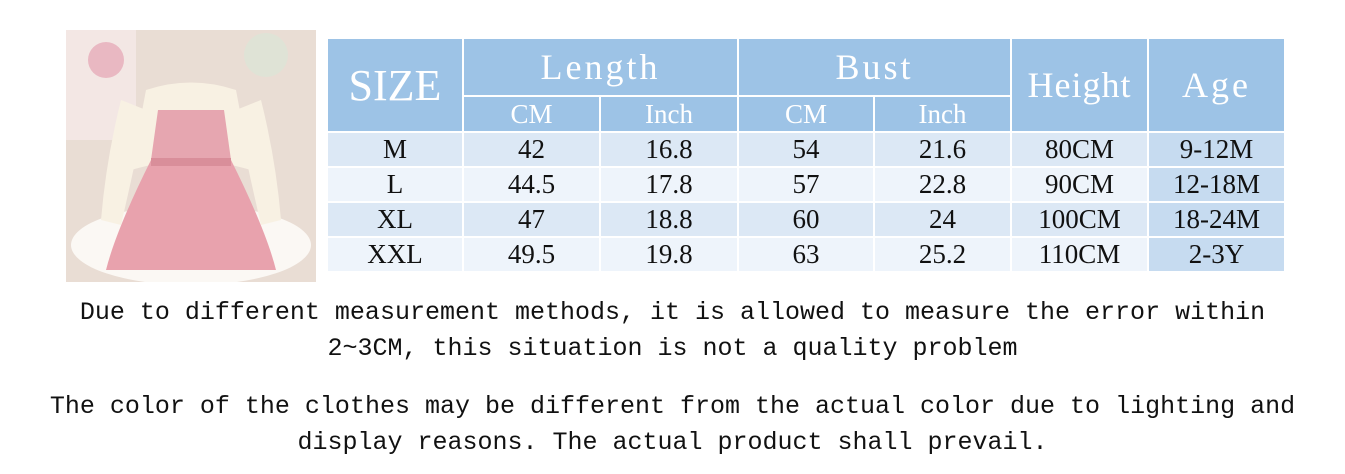 The height and width of the screenshot is (474, 1345). I want to click on table-cell: 54, so click(806, 149).